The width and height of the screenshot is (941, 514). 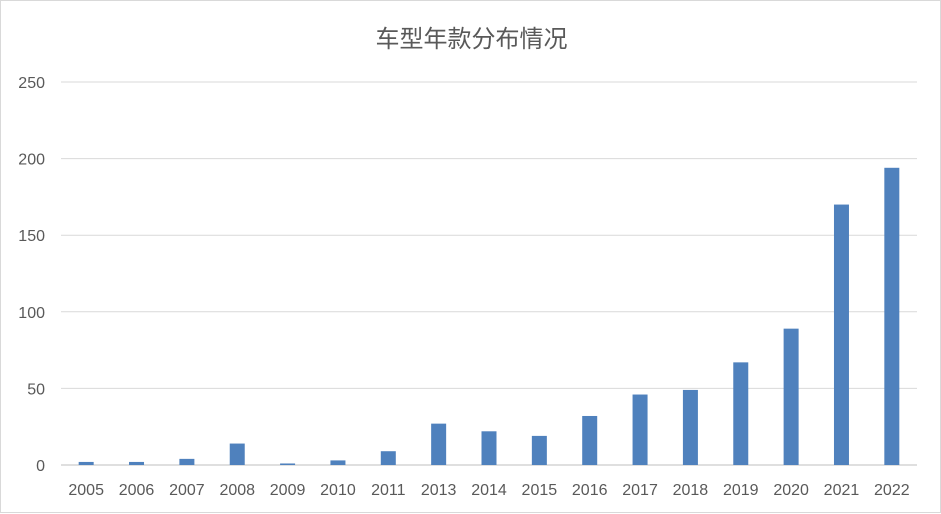 What do you see at coordinates (86, 490) in the screenshot?
I see `x-tick-label: 2005` at bounding box center [86, 490].